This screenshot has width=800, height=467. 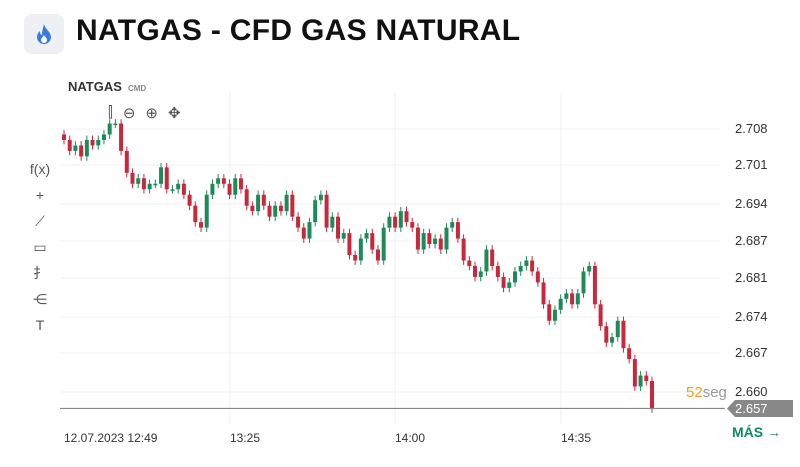 I want to click on current-price-tag: 2.657, so click(x=760, y=408).